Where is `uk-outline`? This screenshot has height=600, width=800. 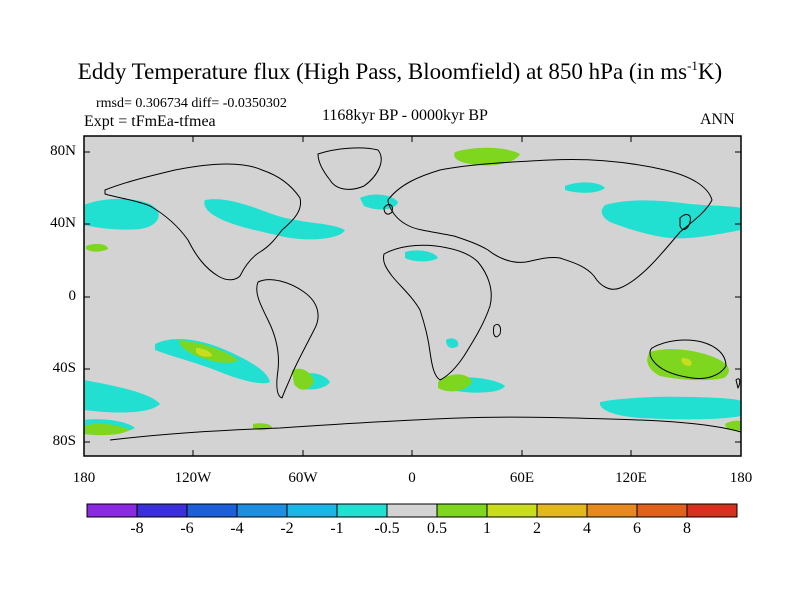
uk-outline is located at coordinates (388, 209).